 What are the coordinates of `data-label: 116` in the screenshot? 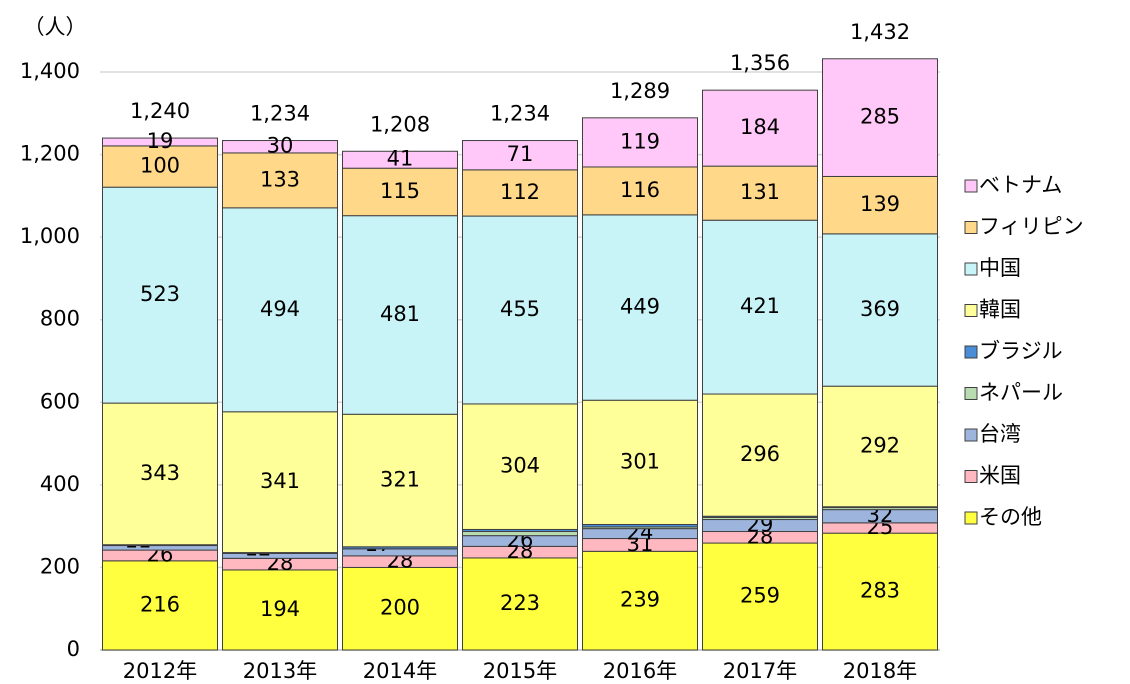 It's located at (640, 190).